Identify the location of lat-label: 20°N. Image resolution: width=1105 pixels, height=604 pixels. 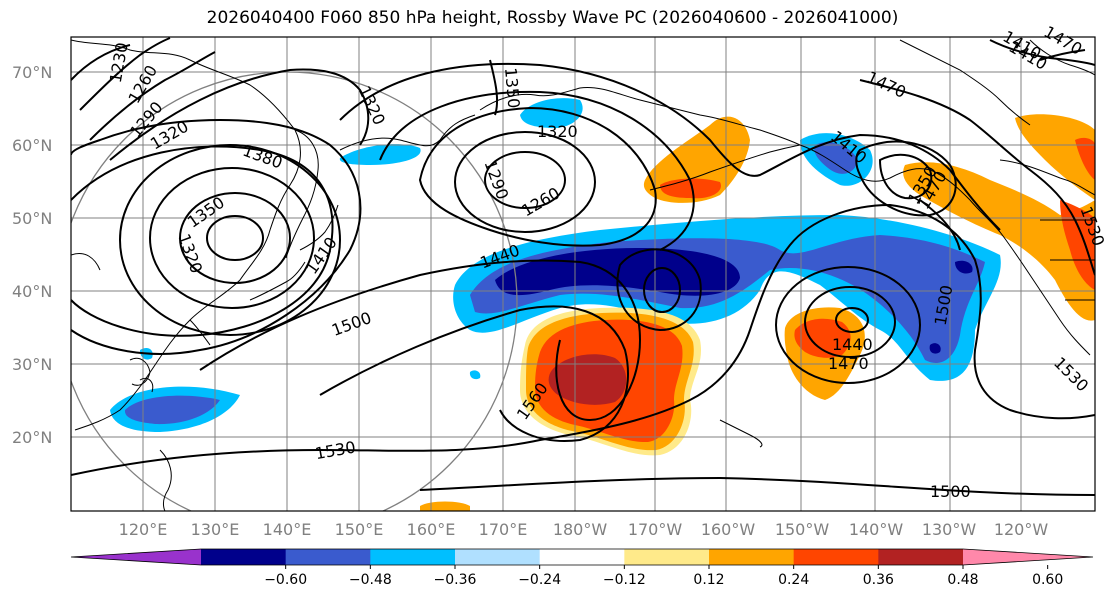
(32, 437).